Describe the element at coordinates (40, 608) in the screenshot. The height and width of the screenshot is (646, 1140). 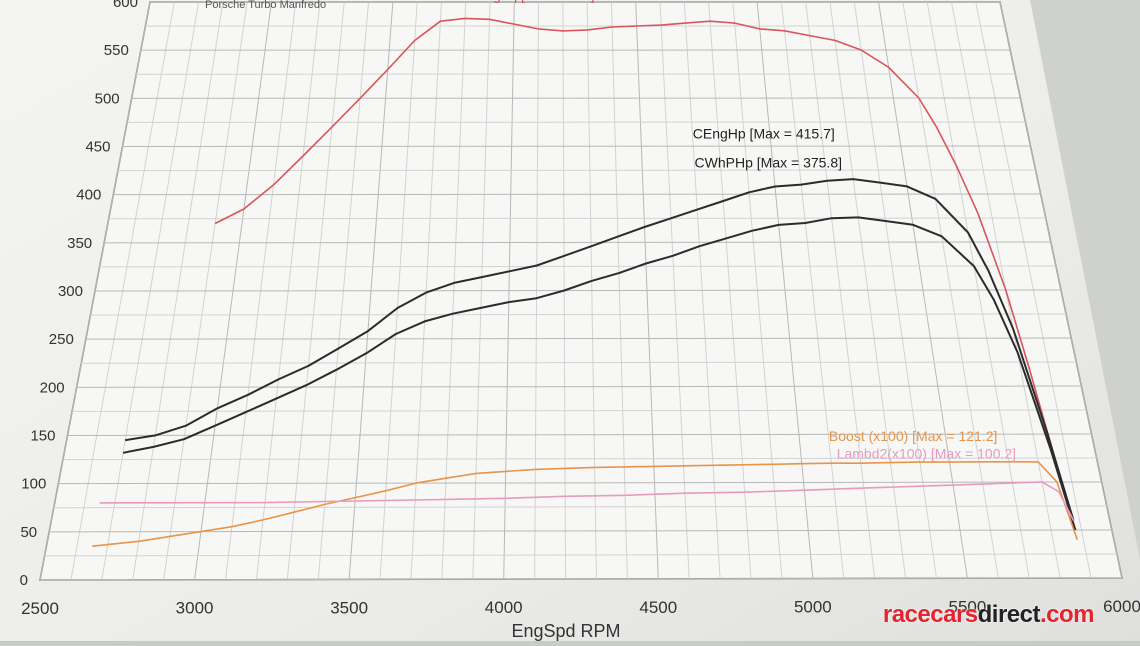
I see `x-tick-label: 2500` at that location.